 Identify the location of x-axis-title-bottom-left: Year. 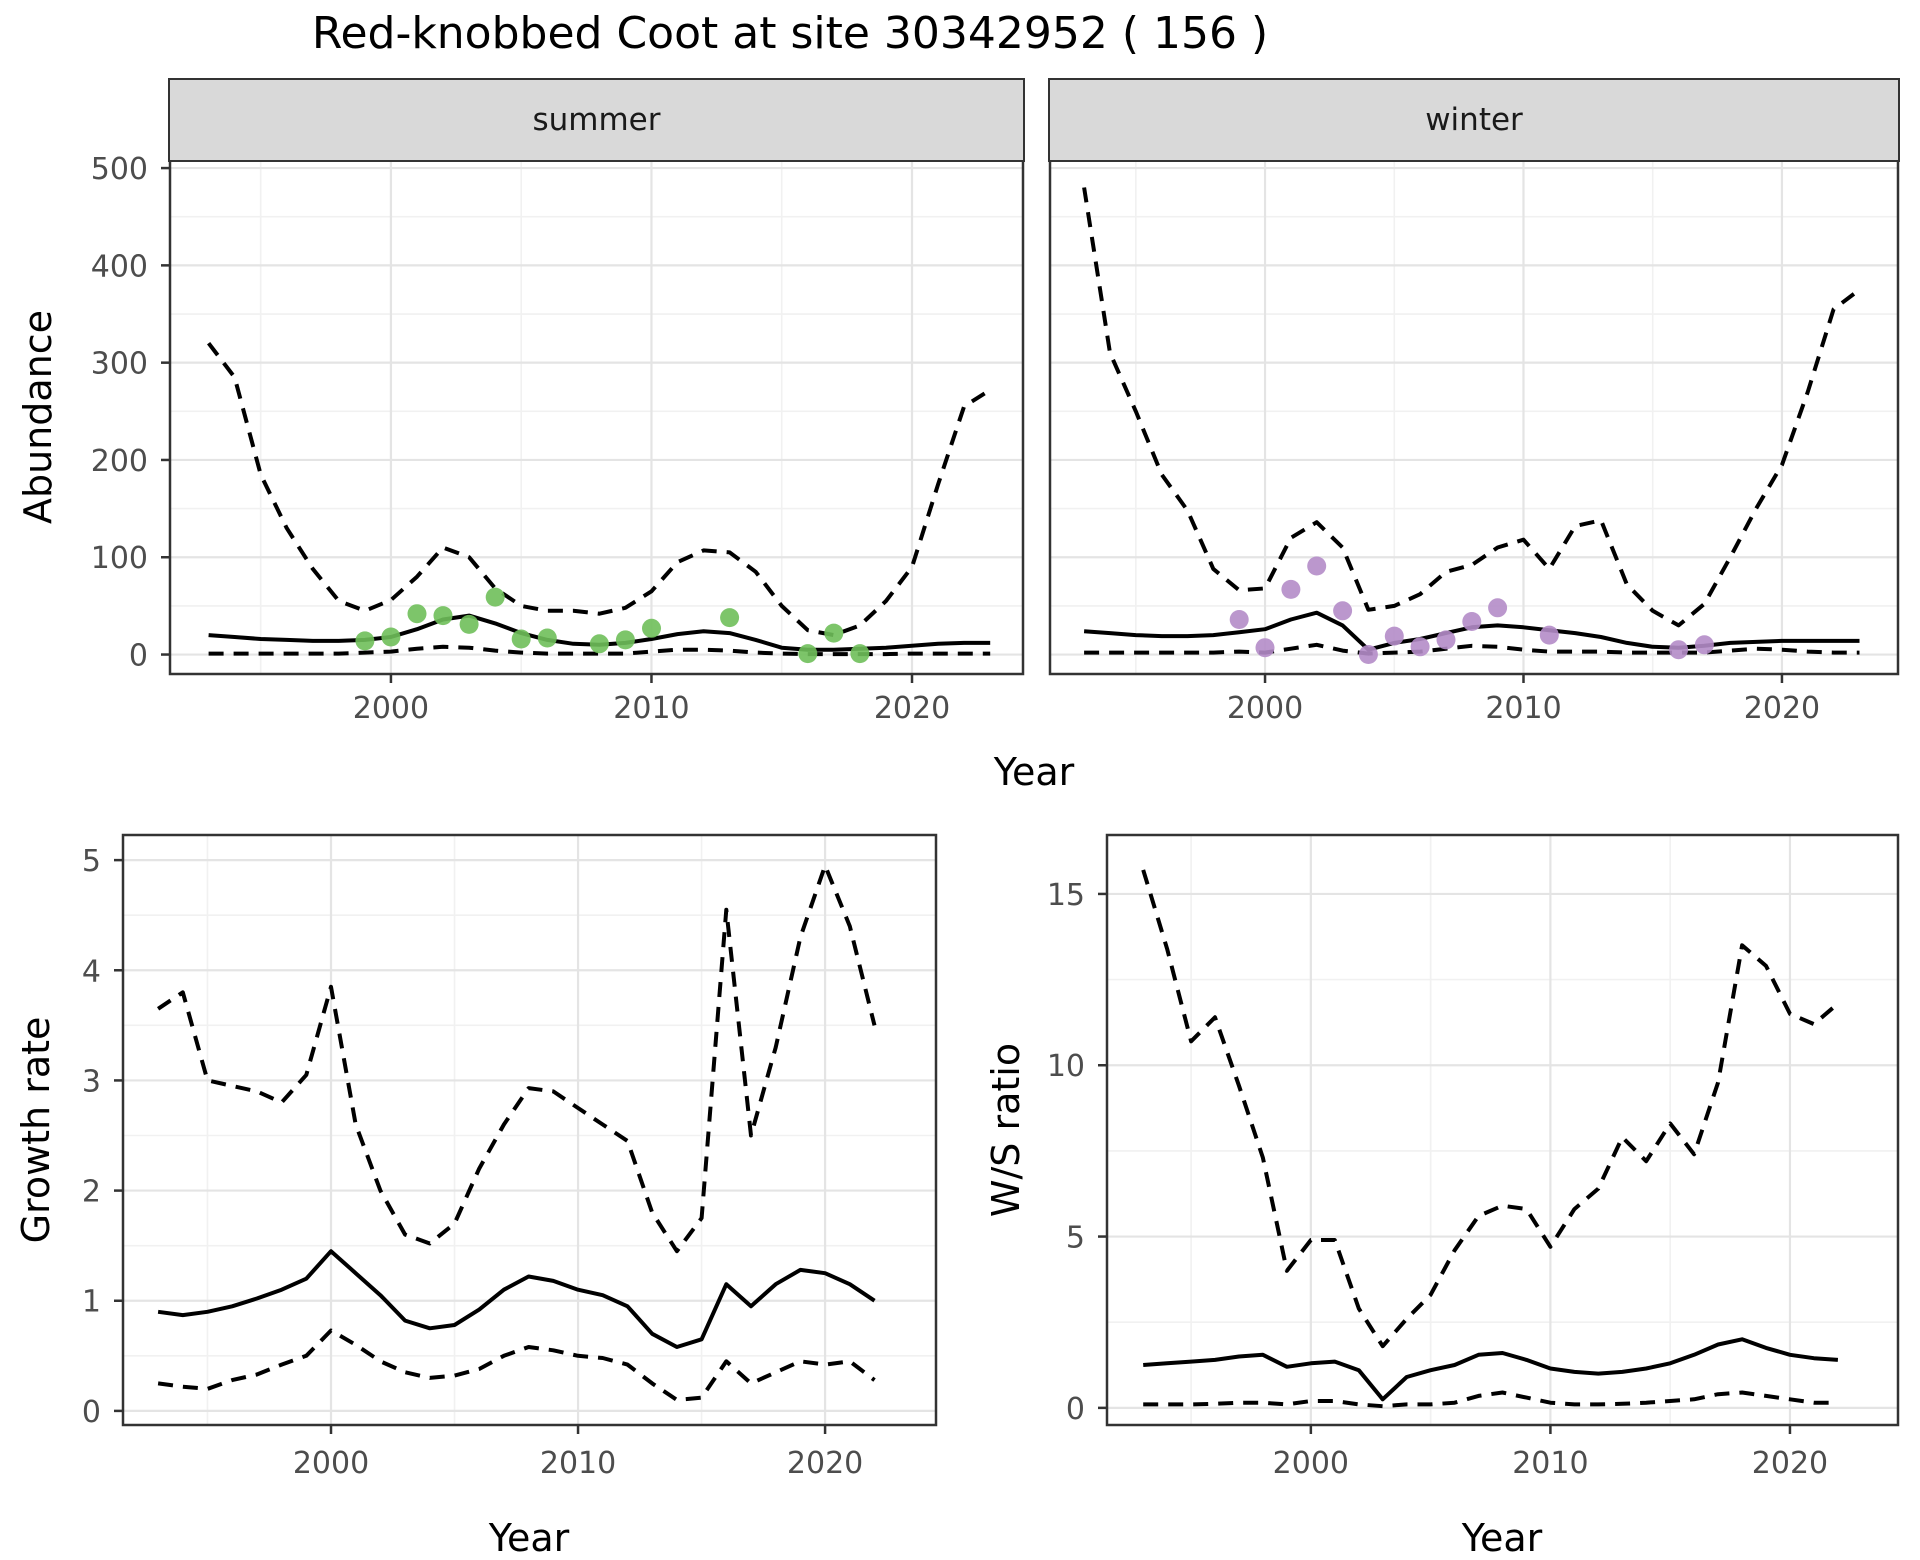
(529, 1538).